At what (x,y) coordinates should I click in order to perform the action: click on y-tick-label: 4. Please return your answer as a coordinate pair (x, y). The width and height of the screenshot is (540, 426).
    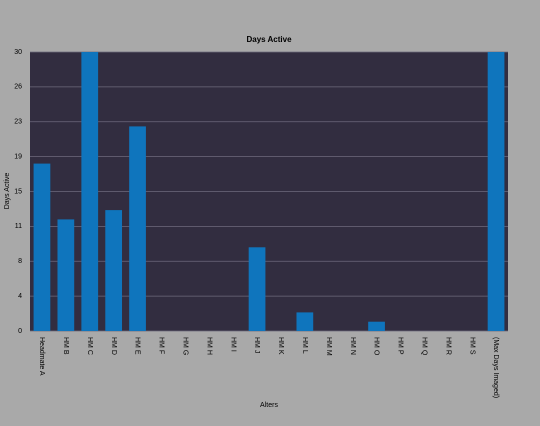
    Looking at the image, I should click on (20, 296).